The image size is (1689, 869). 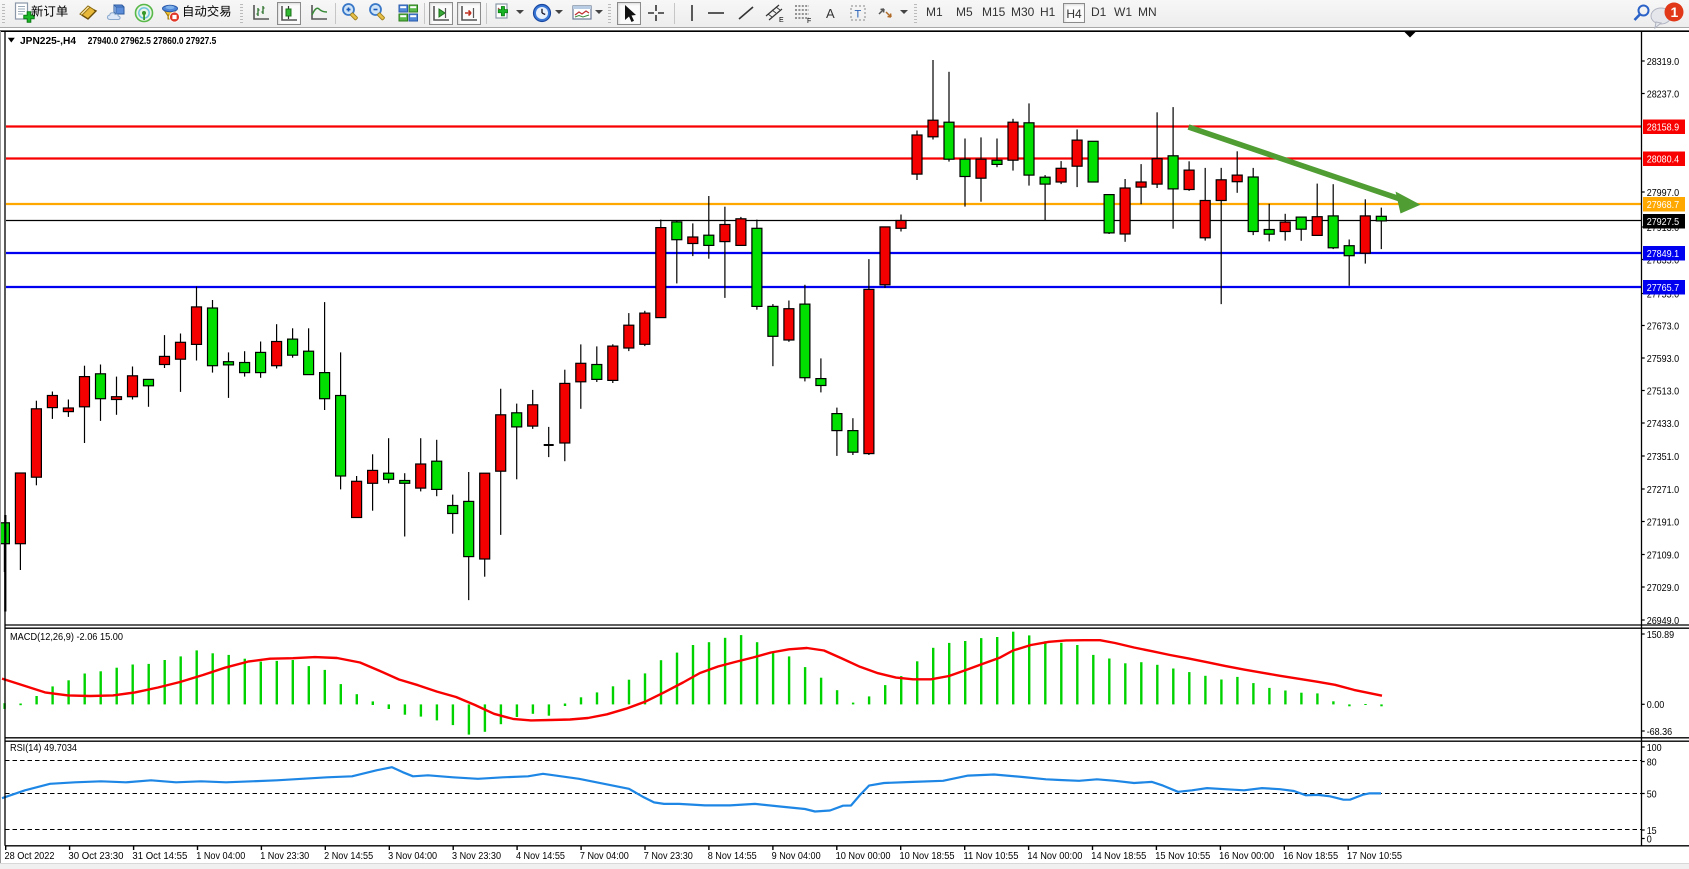 I want to click on svg-text: 27765.7, so click(x=1663, y=288).